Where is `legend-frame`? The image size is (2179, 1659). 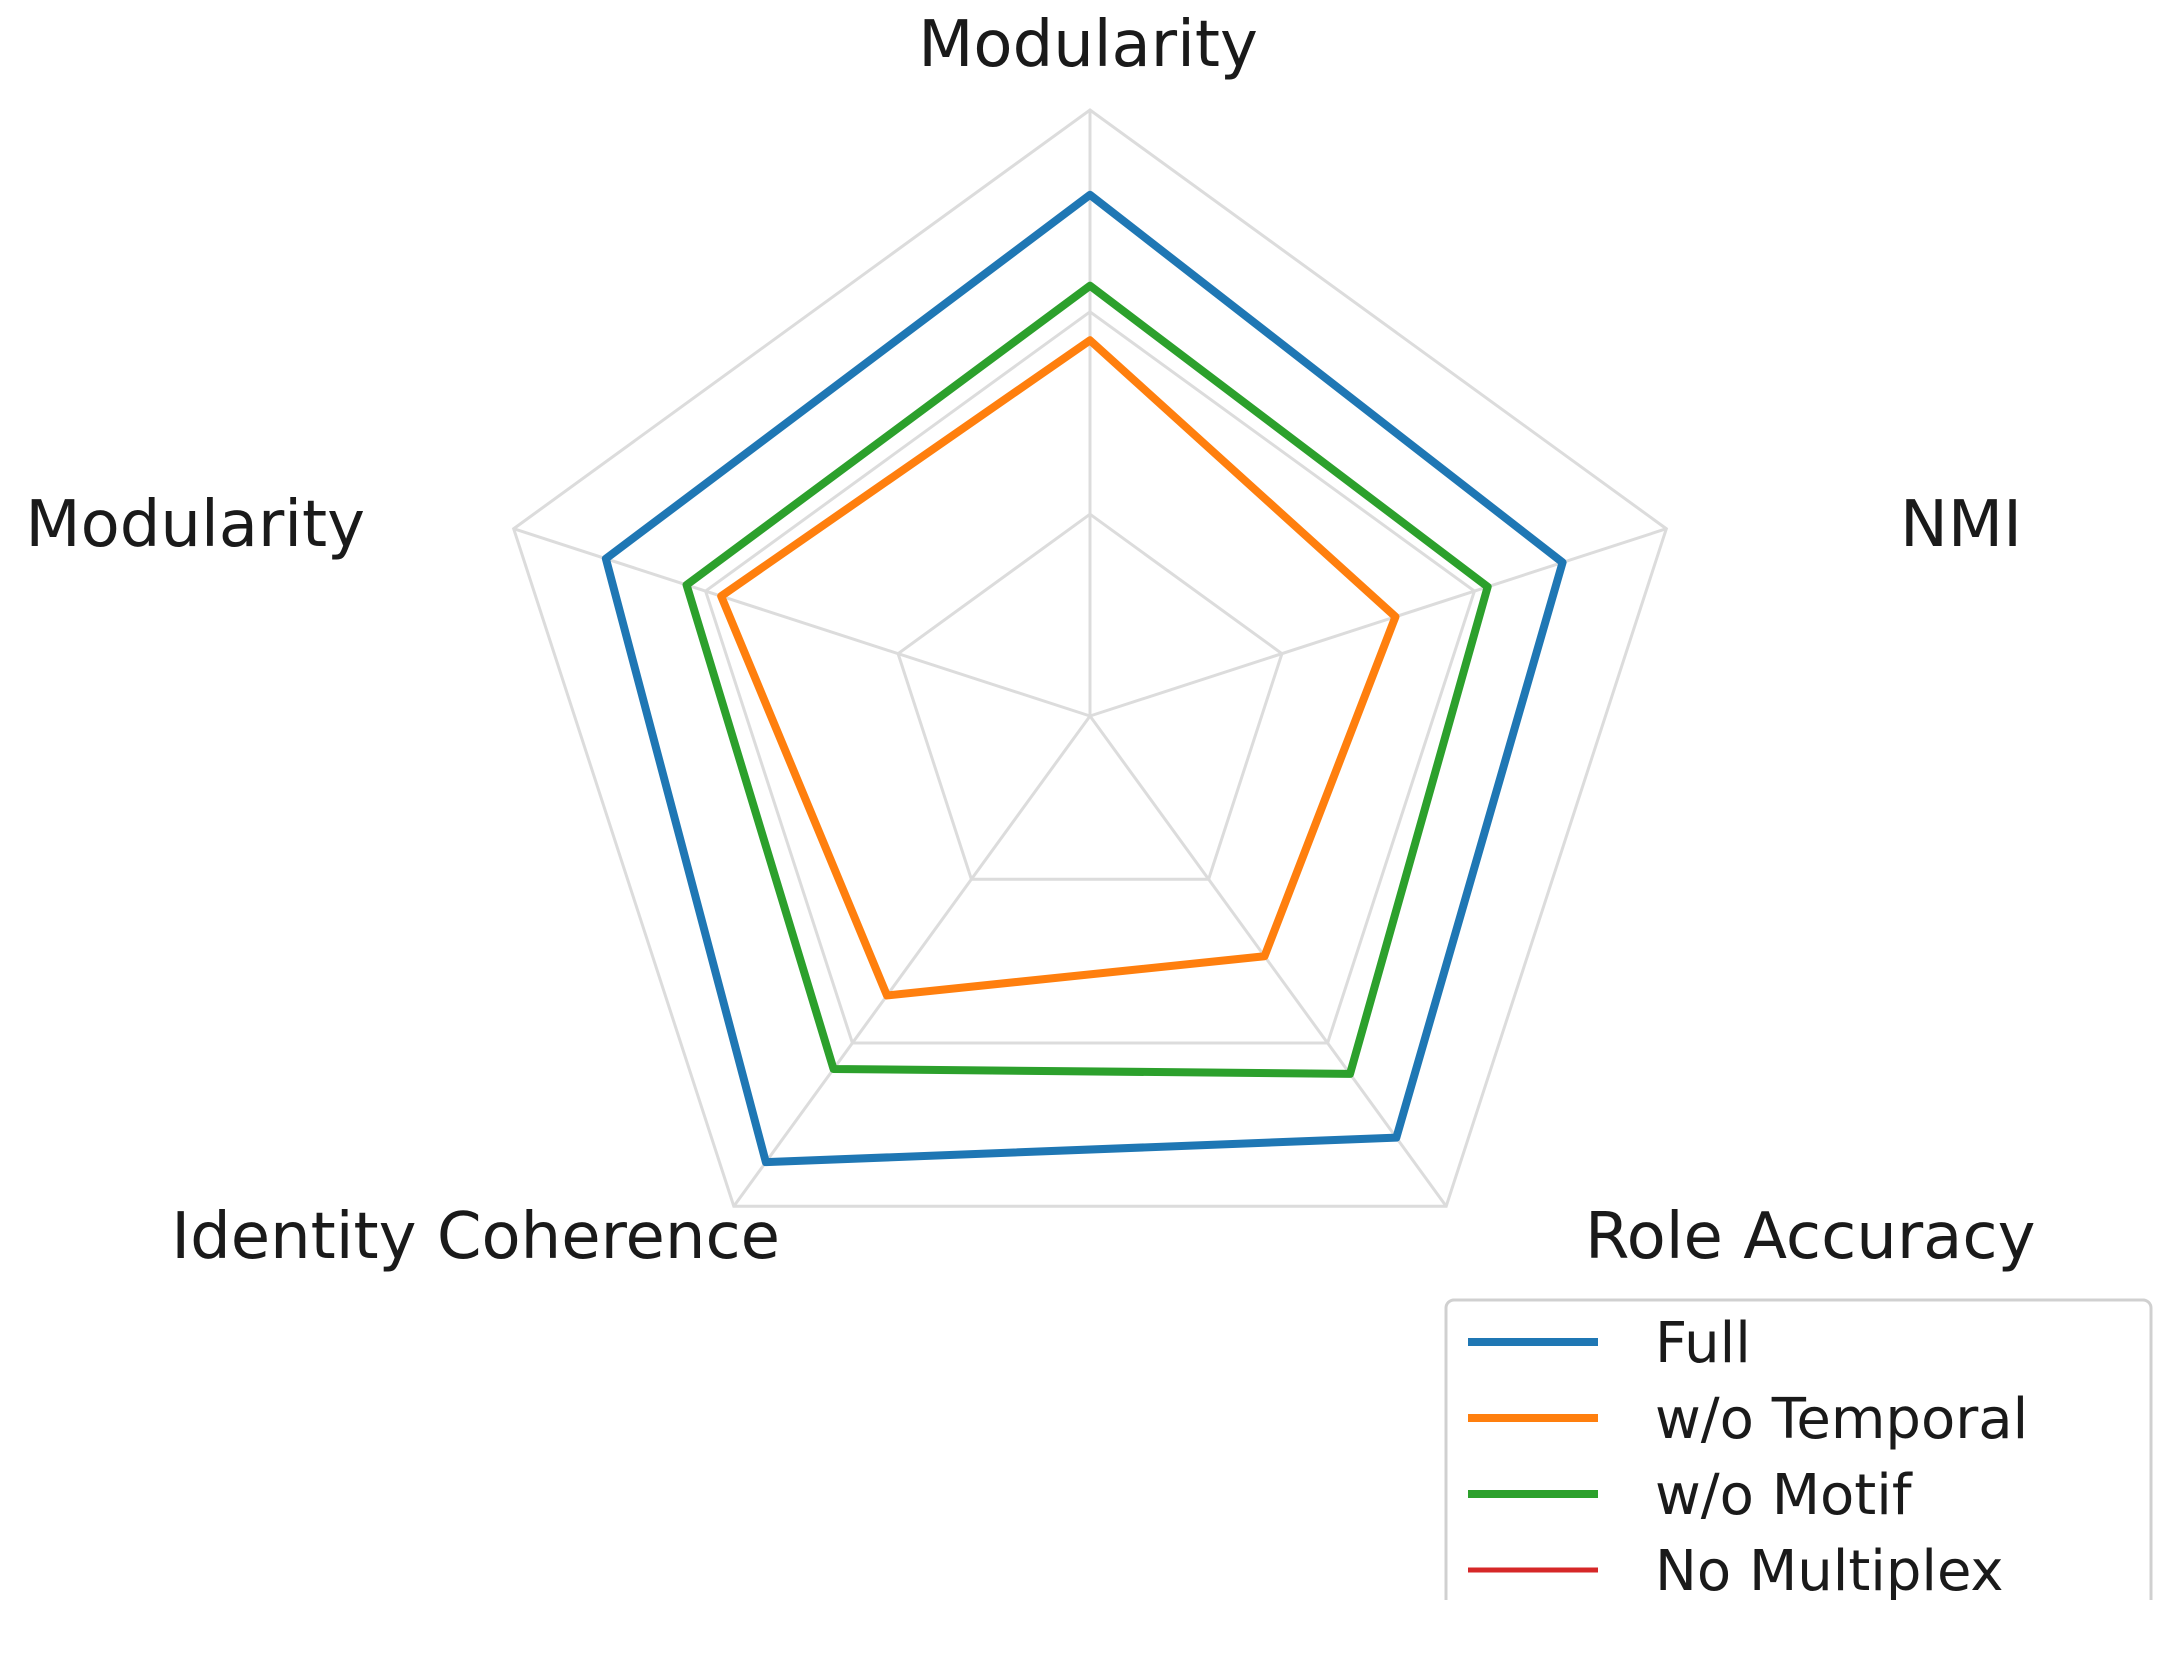 legend-frame is located at coordinates (1798, 1478).